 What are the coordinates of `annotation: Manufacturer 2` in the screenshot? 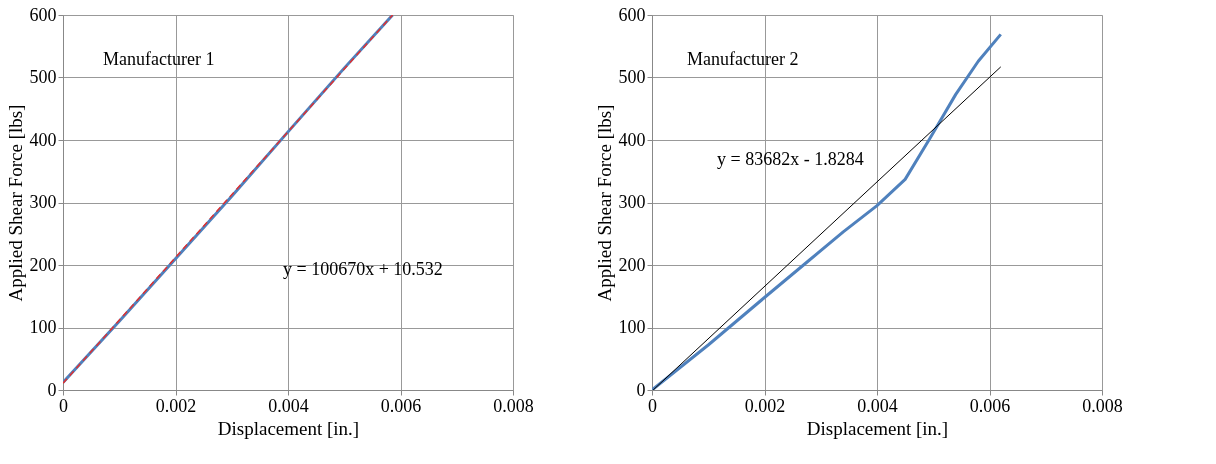 It's located at (743, 59).